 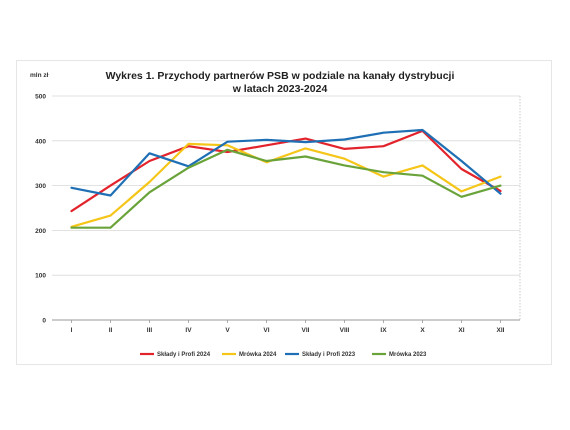 What do you see at coordinates (150, 330) in the screenshot?
I see `x-tick-label: III` at bounding box center [150, 330].